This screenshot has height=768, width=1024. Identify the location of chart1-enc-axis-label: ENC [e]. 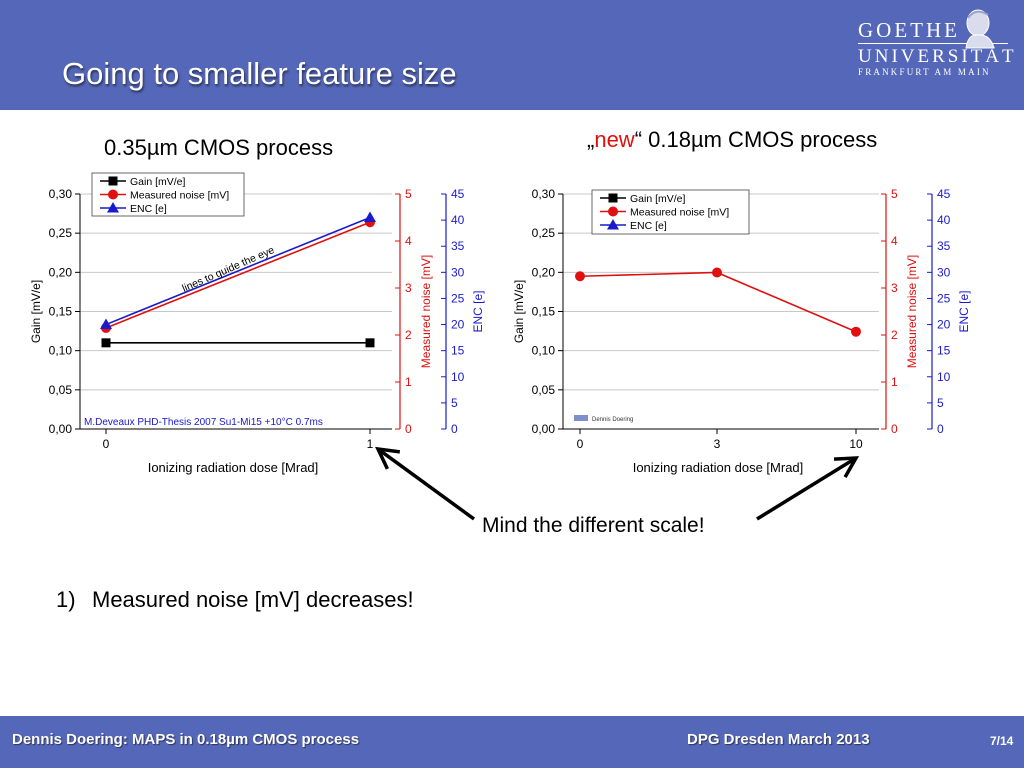
(478, 311).